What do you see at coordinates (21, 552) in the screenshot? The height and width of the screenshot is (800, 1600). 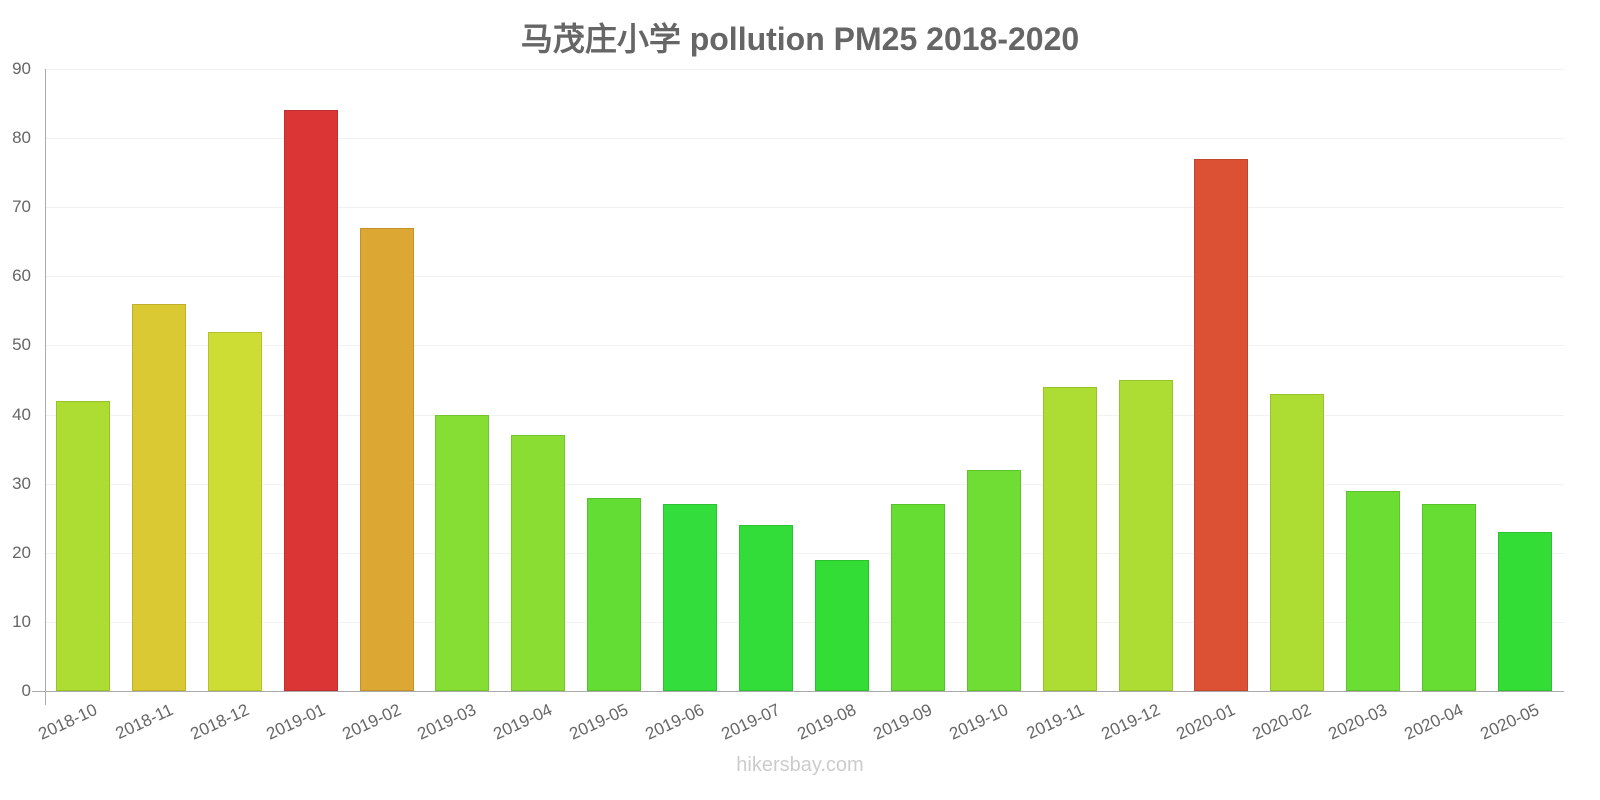 I see `y-tick-label: 20` at bounding box center [21, 552].